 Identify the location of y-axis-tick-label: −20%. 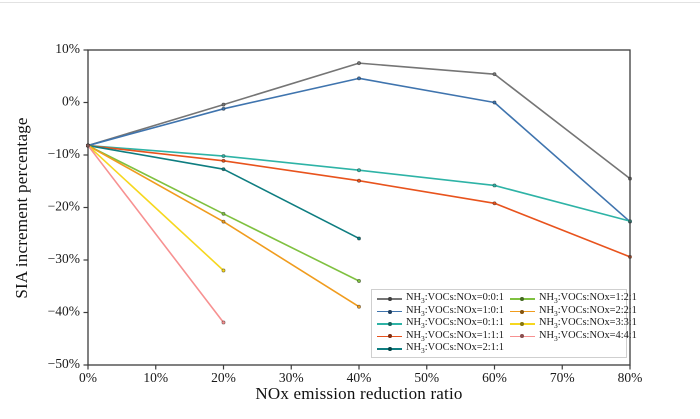
(64, 206).